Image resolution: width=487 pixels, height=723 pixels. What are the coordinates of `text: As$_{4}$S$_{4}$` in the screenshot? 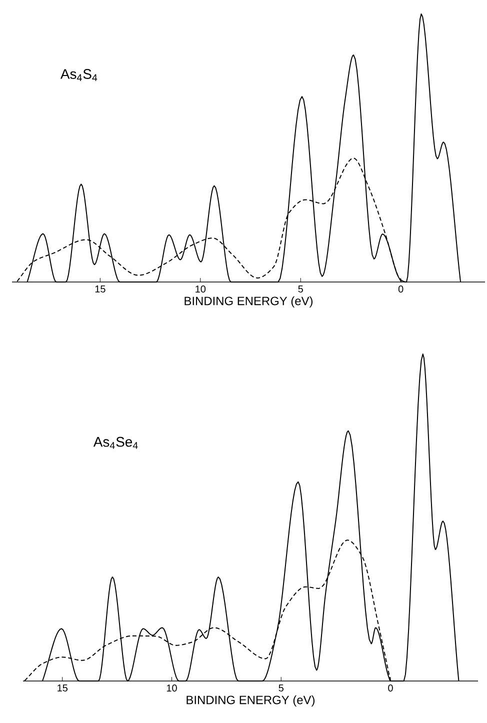 It's located at (79, 75).